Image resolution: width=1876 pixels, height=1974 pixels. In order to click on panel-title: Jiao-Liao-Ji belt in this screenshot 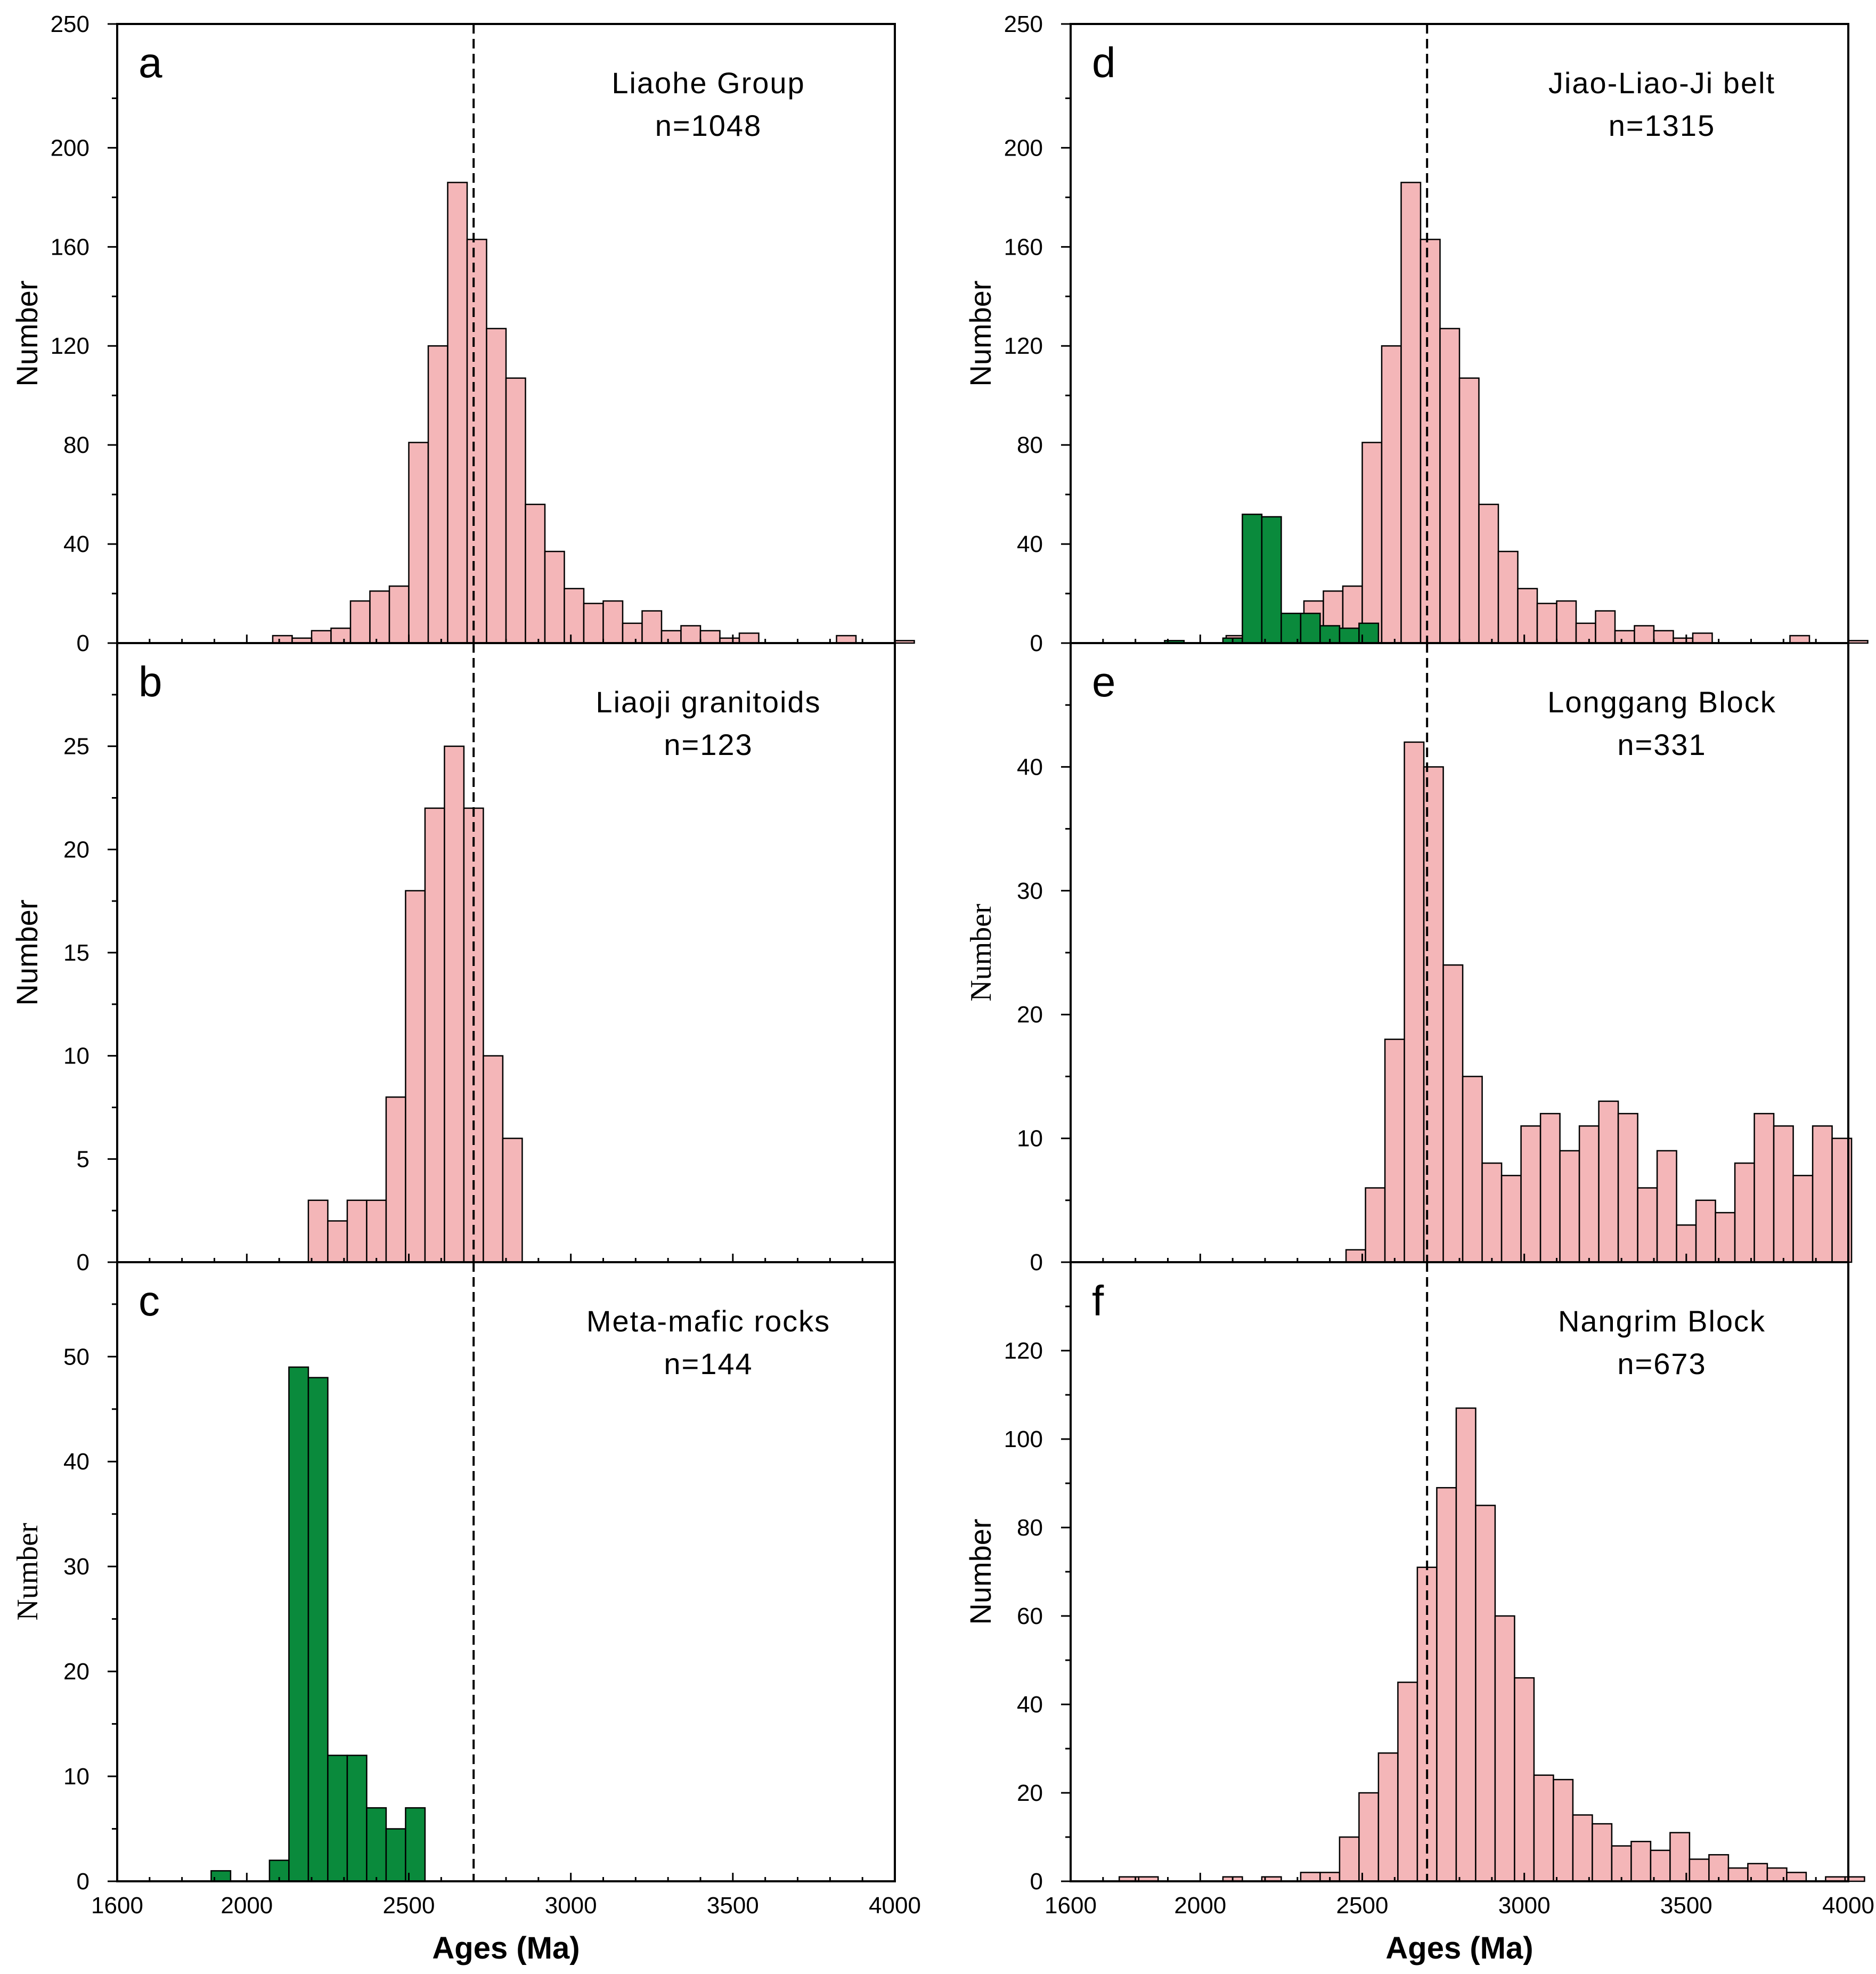, I will do `click(1661, 83)`.